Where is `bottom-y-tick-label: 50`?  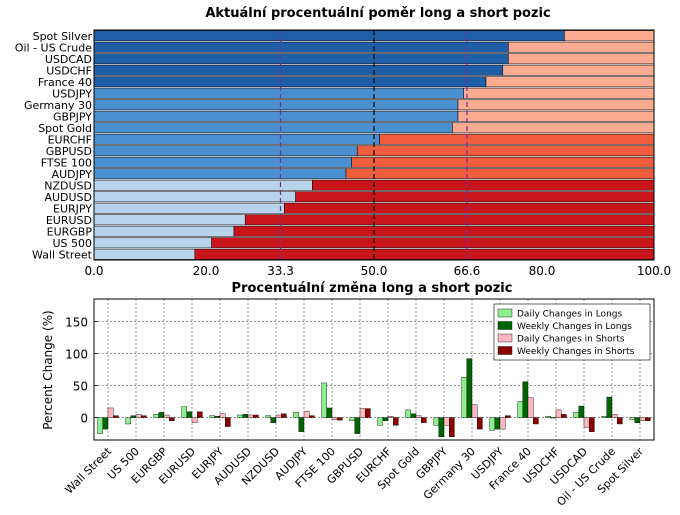 bottom-y-tick-label: 50 is located at coordinates (80, 387).